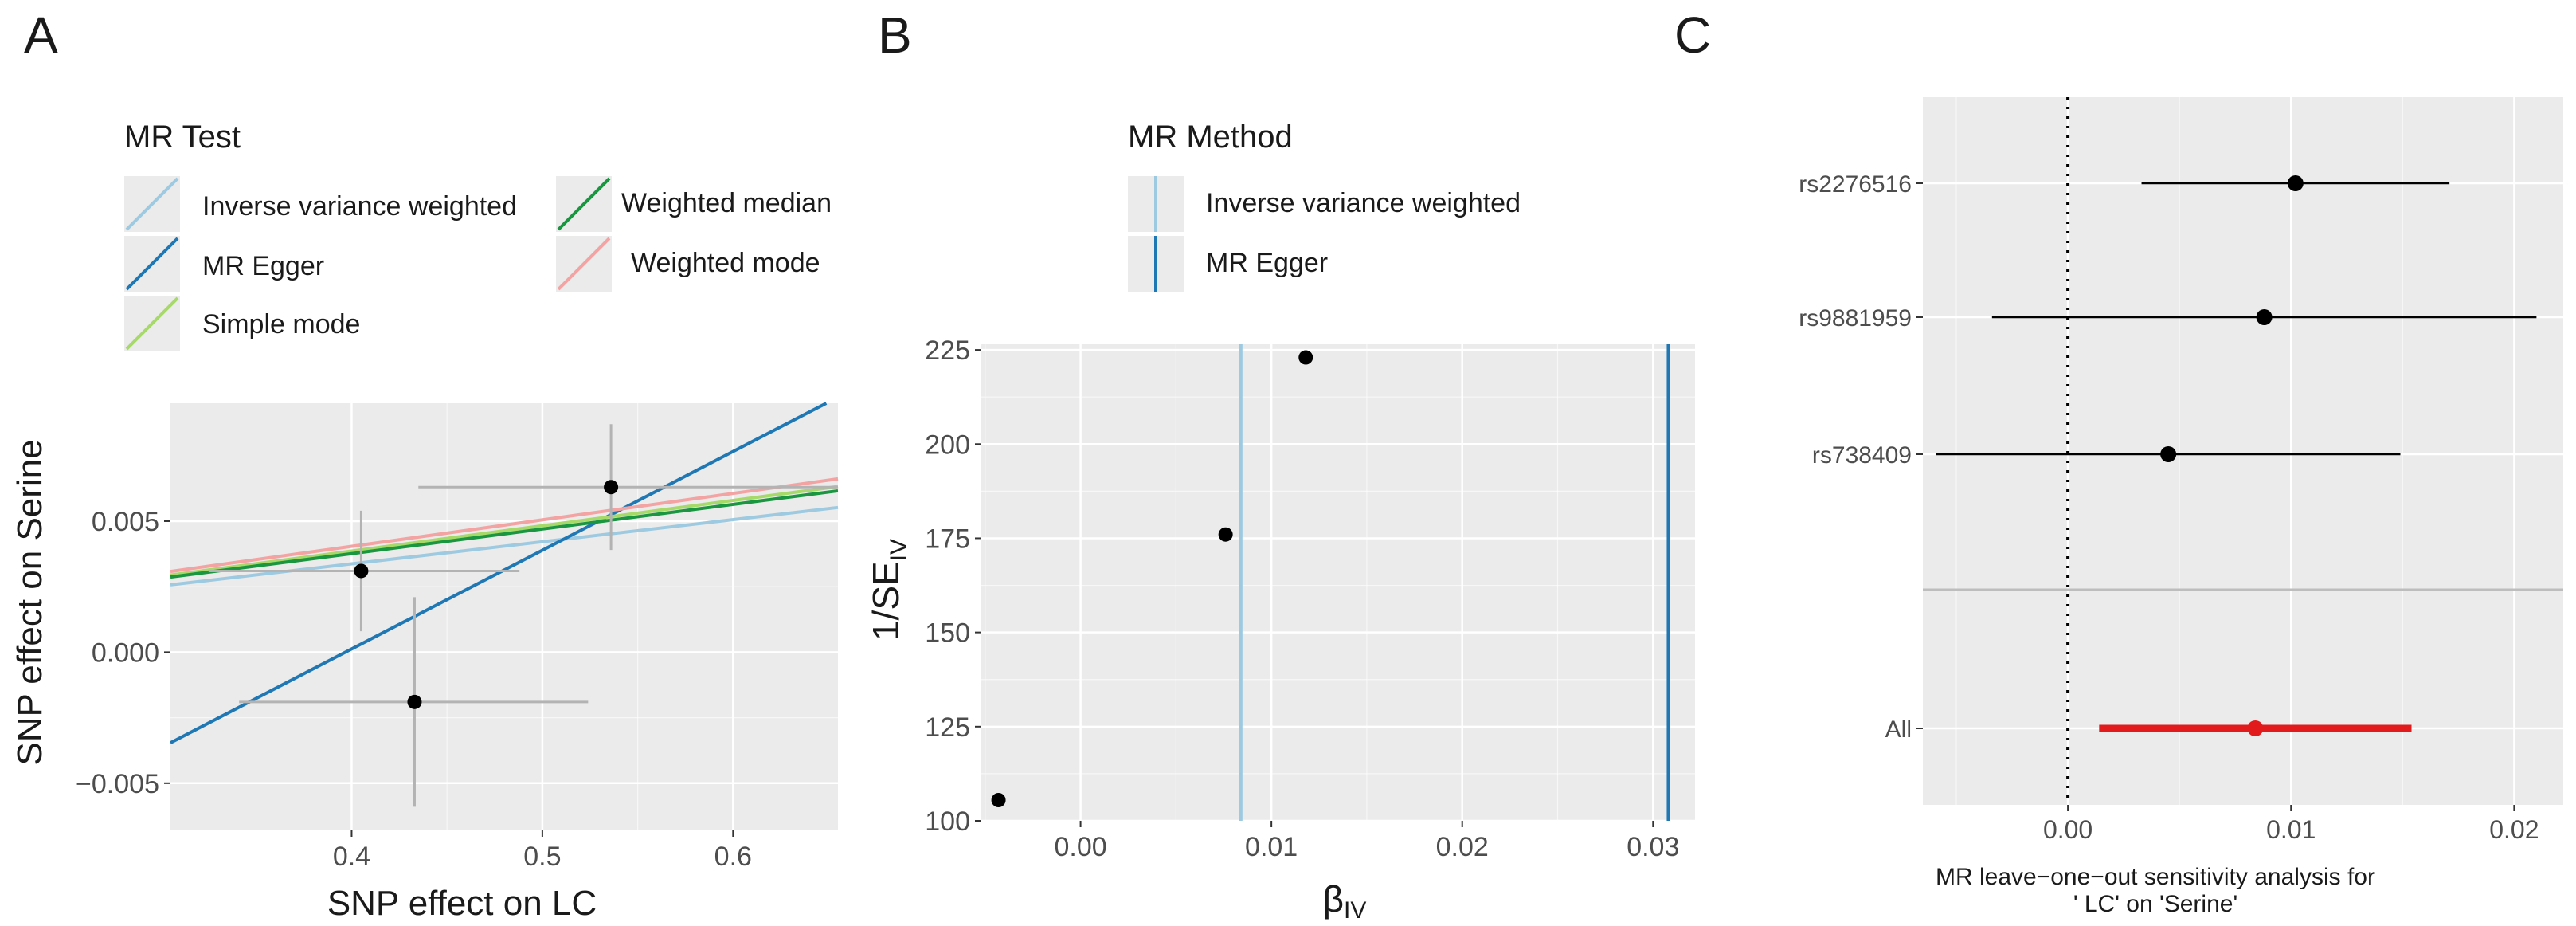  I want to click on y-tick-label: 125, so click(947, 727).